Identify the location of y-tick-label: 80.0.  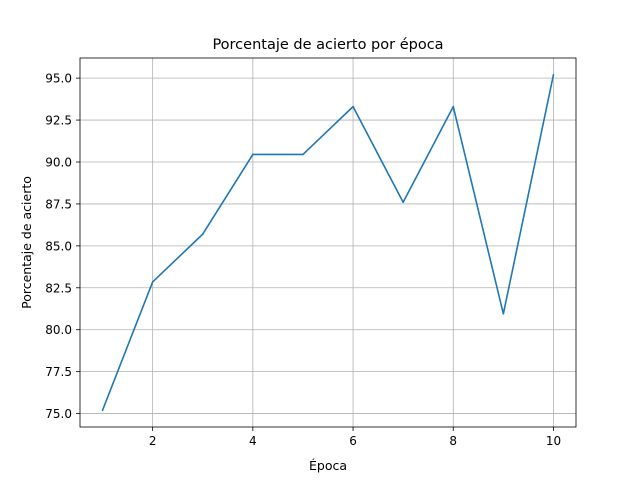
(58, 330).